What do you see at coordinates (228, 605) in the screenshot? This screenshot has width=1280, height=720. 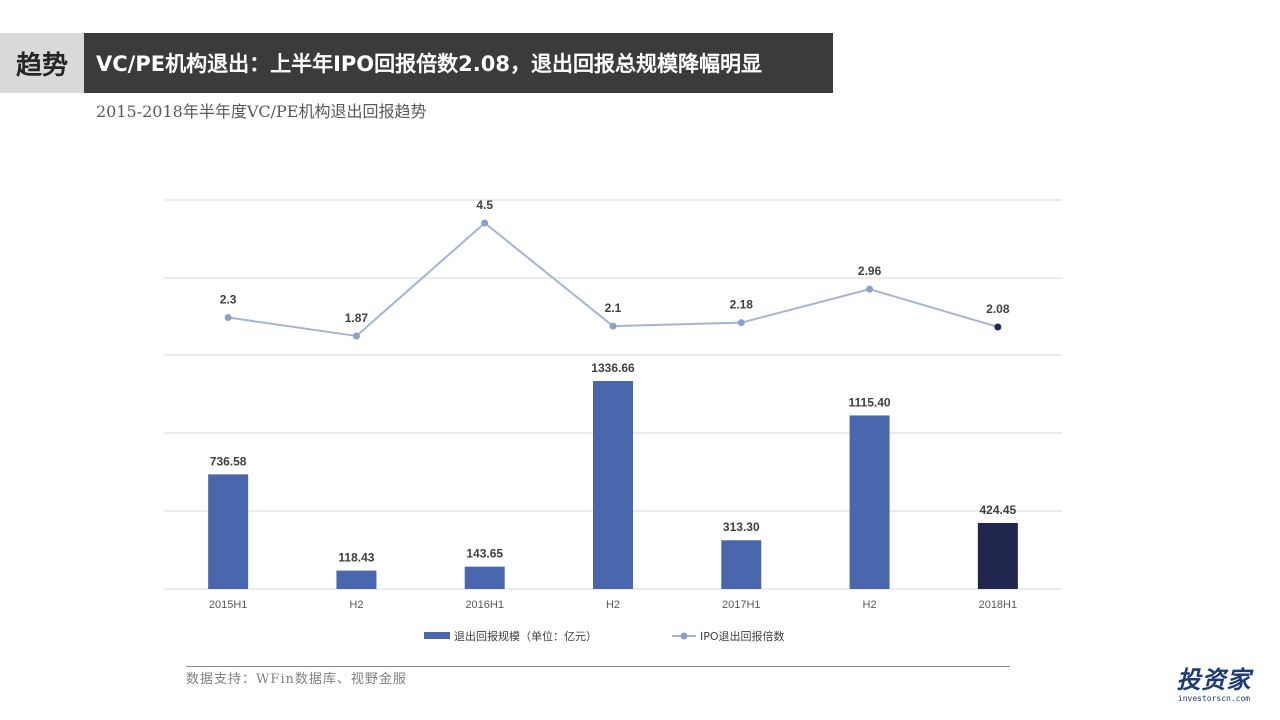 I see `x-tick-label: 2015H1` at bounding box center [228, 605].